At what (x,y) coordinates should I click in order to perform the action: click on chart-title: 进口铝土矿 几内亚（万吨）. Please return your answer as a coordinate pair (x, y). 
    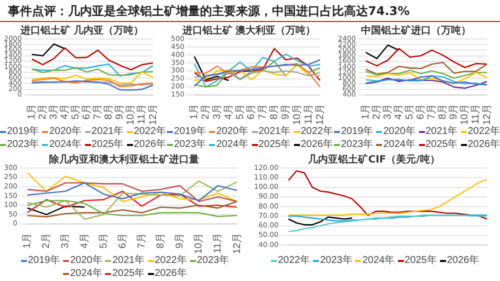
    Looking at the image, I should click on (81, 30).